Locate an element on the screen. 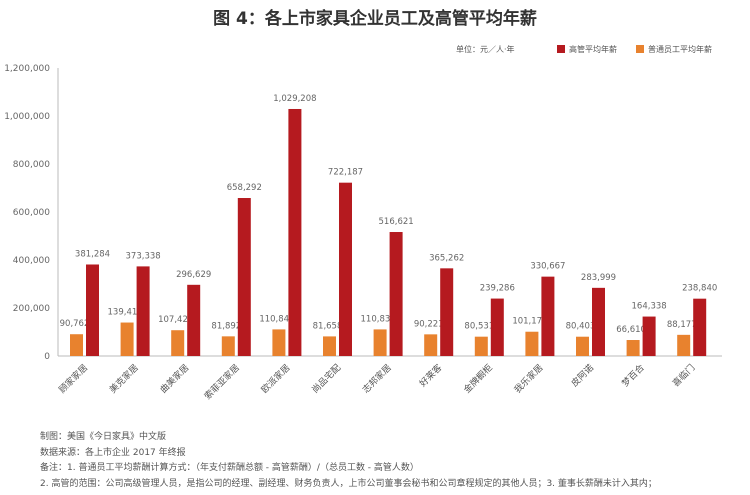 The width and height of the screenshot is (750, 495). y-tick-label: 400,000 is located at coordinates (31, 261).